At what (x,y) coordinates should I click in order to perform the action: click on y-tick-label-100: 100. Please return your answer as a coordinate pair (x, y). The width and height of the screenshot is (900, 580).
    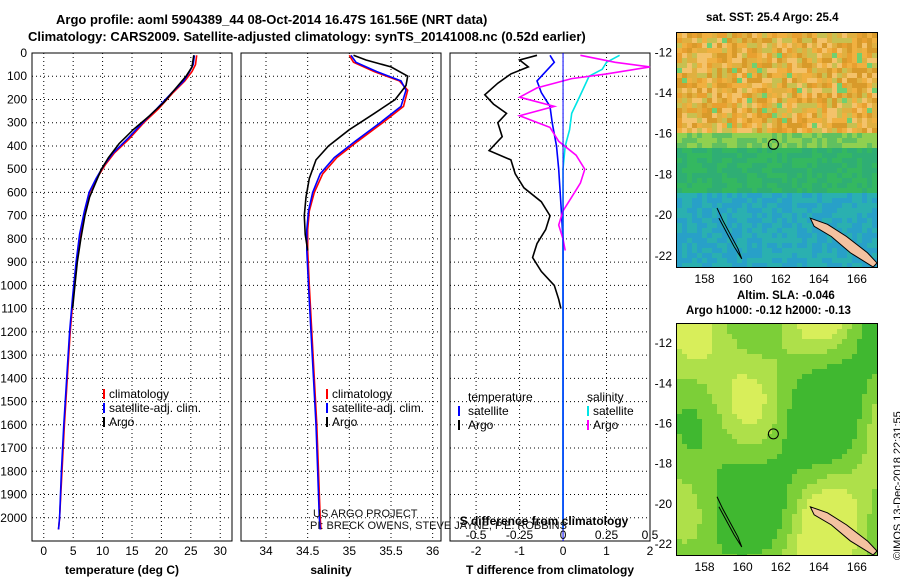
    Looking at the image, I should click on (17, 76).